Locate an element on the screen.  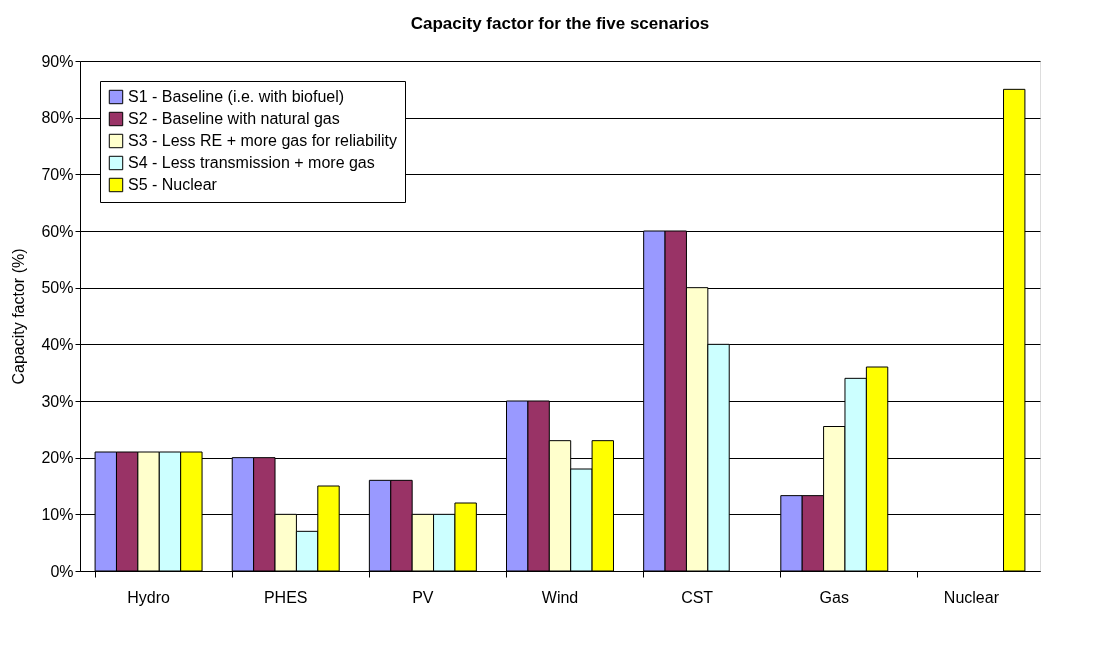
chart-title: Capacity factor for the five scenarios is located at coordinates (560, 23).